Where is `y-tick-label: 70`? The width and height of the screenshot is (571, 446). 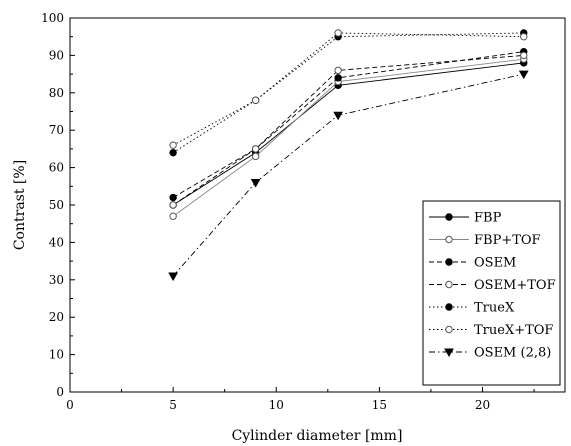
y-tick-label: 70 is located at coordinates (56, 130).